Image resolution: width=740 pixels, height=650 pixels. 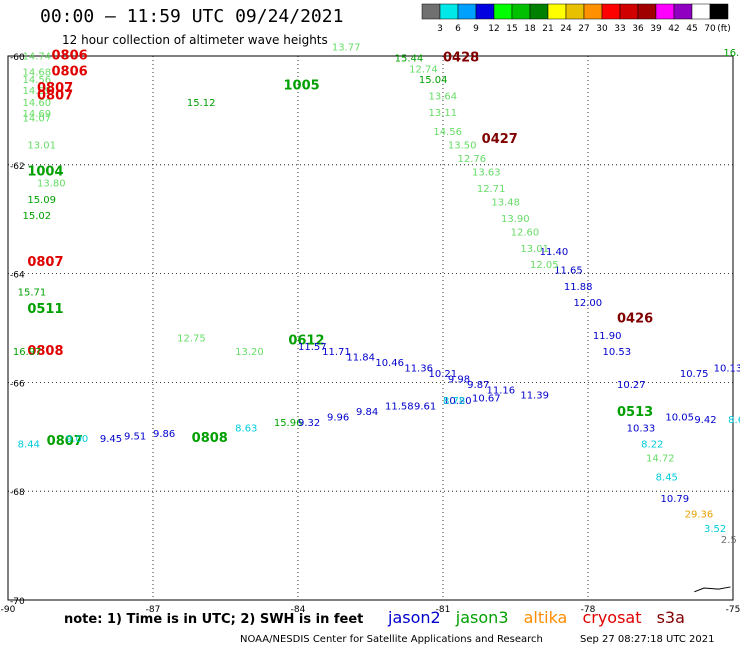 What do you see at coordinates (409, 58) in the screenshot?
I see `swh-reading: 15.44` at bounding box center [409, 58].